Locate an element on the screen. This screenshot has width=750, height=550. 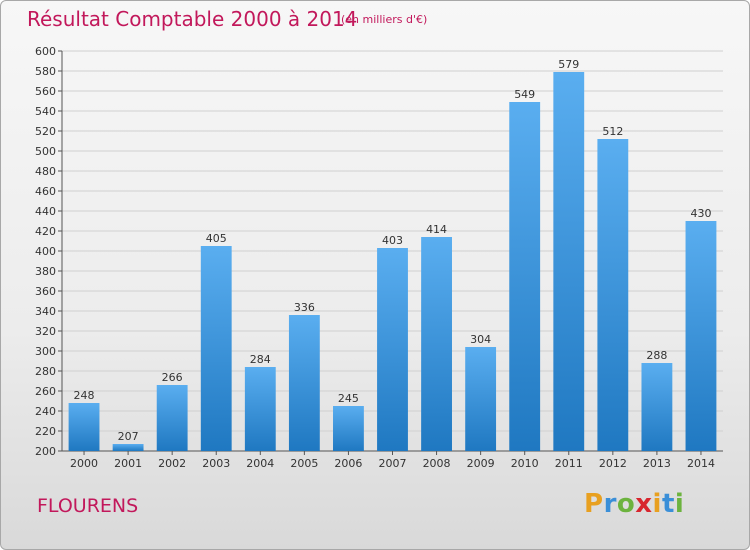
bar-2010 is located at coordinates (525, 276).